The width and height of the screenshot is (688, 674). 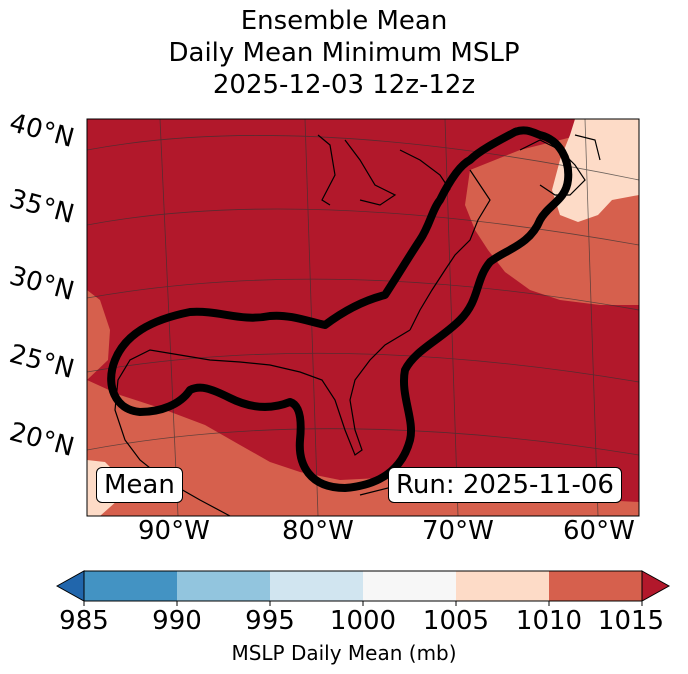 What do you see at coordinates (70, 586) in the screenshot?
I see `colorbar-under-arrow` at bounding box center [70, 586].